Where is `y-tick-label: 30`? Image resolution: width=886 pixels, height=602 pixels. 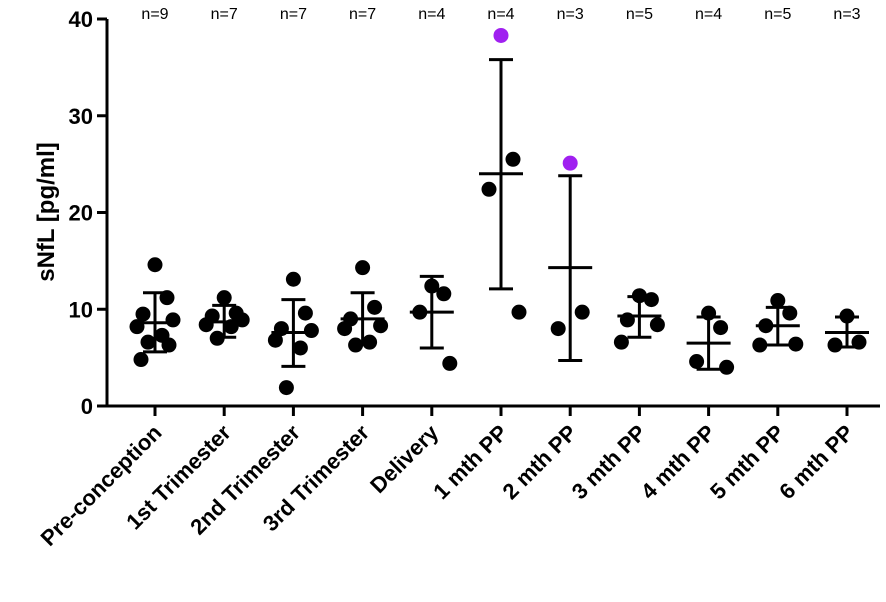
y-tick-label: 30 is located at coordinates (81, 116).